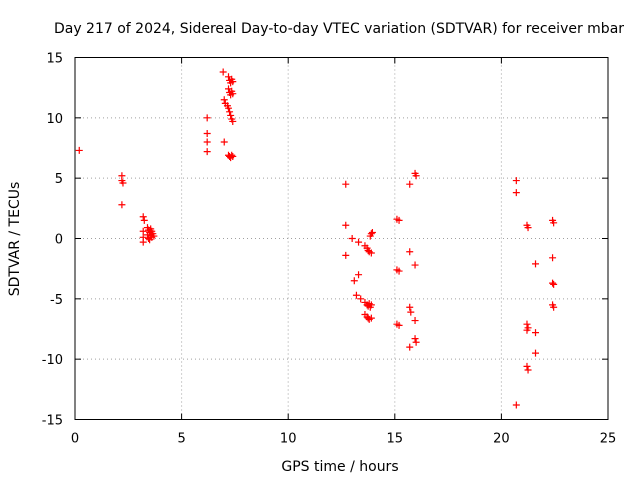  Describe the element at coordinates (56, 300) in the screenshot. I see `y-tick-label: -5` at that location.